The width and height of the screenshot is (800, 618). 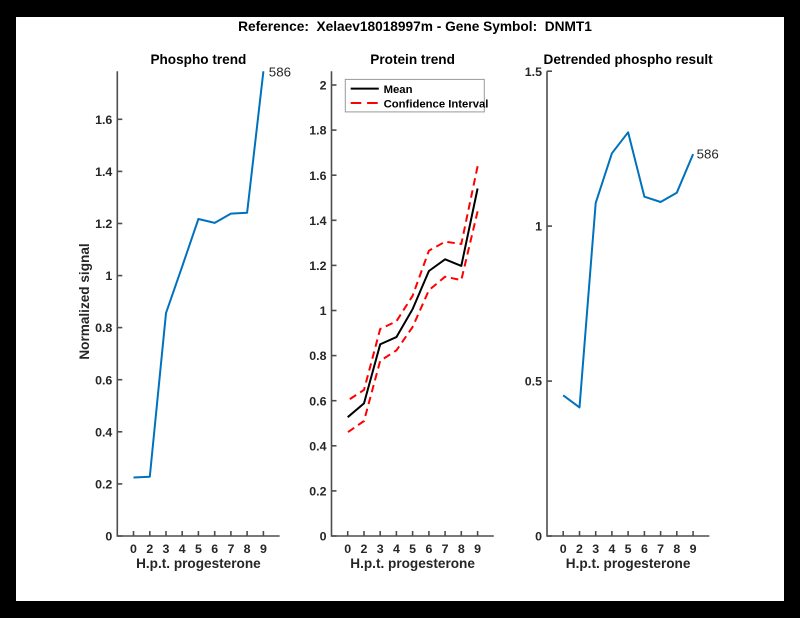 I want to click on svg-text: Confidence Interval, so click(x=436, y=104).